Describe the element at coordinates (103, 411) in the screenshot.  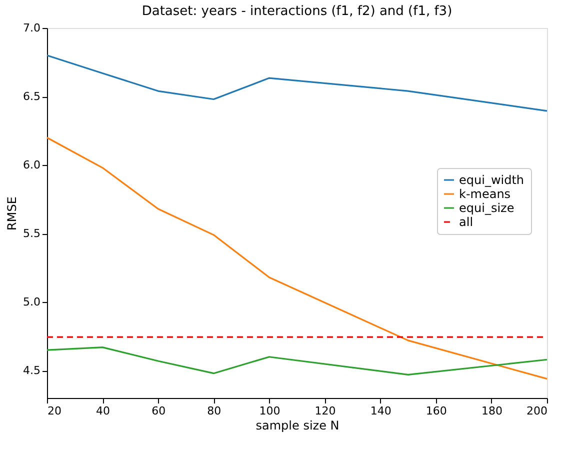
I see `x-tick-label: 40` at that location.